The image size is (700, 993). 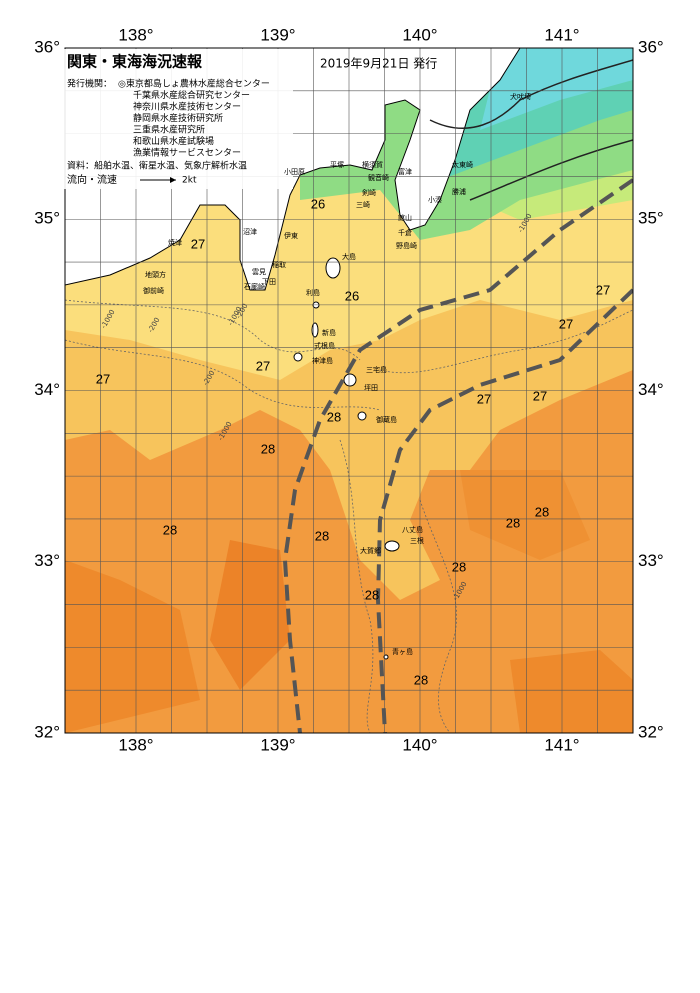 I want to click on place-name: 稲取, so click(x=279, y=264).